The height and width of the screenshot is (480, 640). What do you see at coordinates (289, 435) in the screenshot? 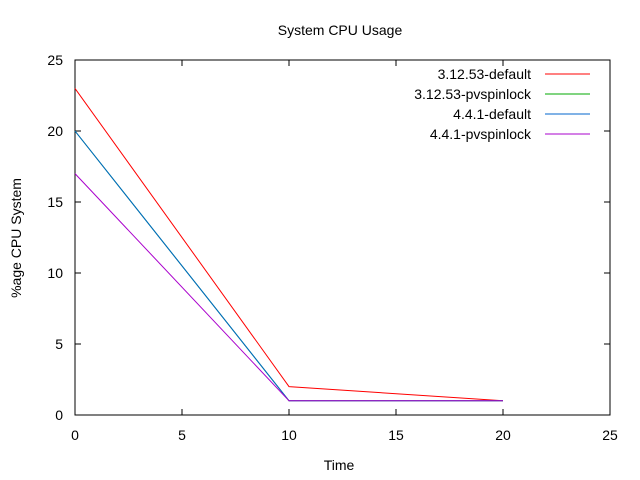
I see `x-tick-label: 10` at bounding box center [289, 435].